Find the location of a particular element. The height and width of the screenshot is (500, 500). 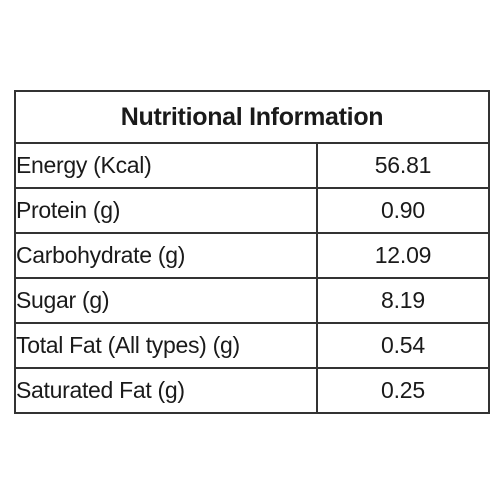

table-row: Protein (g) 0.90 is located at coordinates (252, 210).